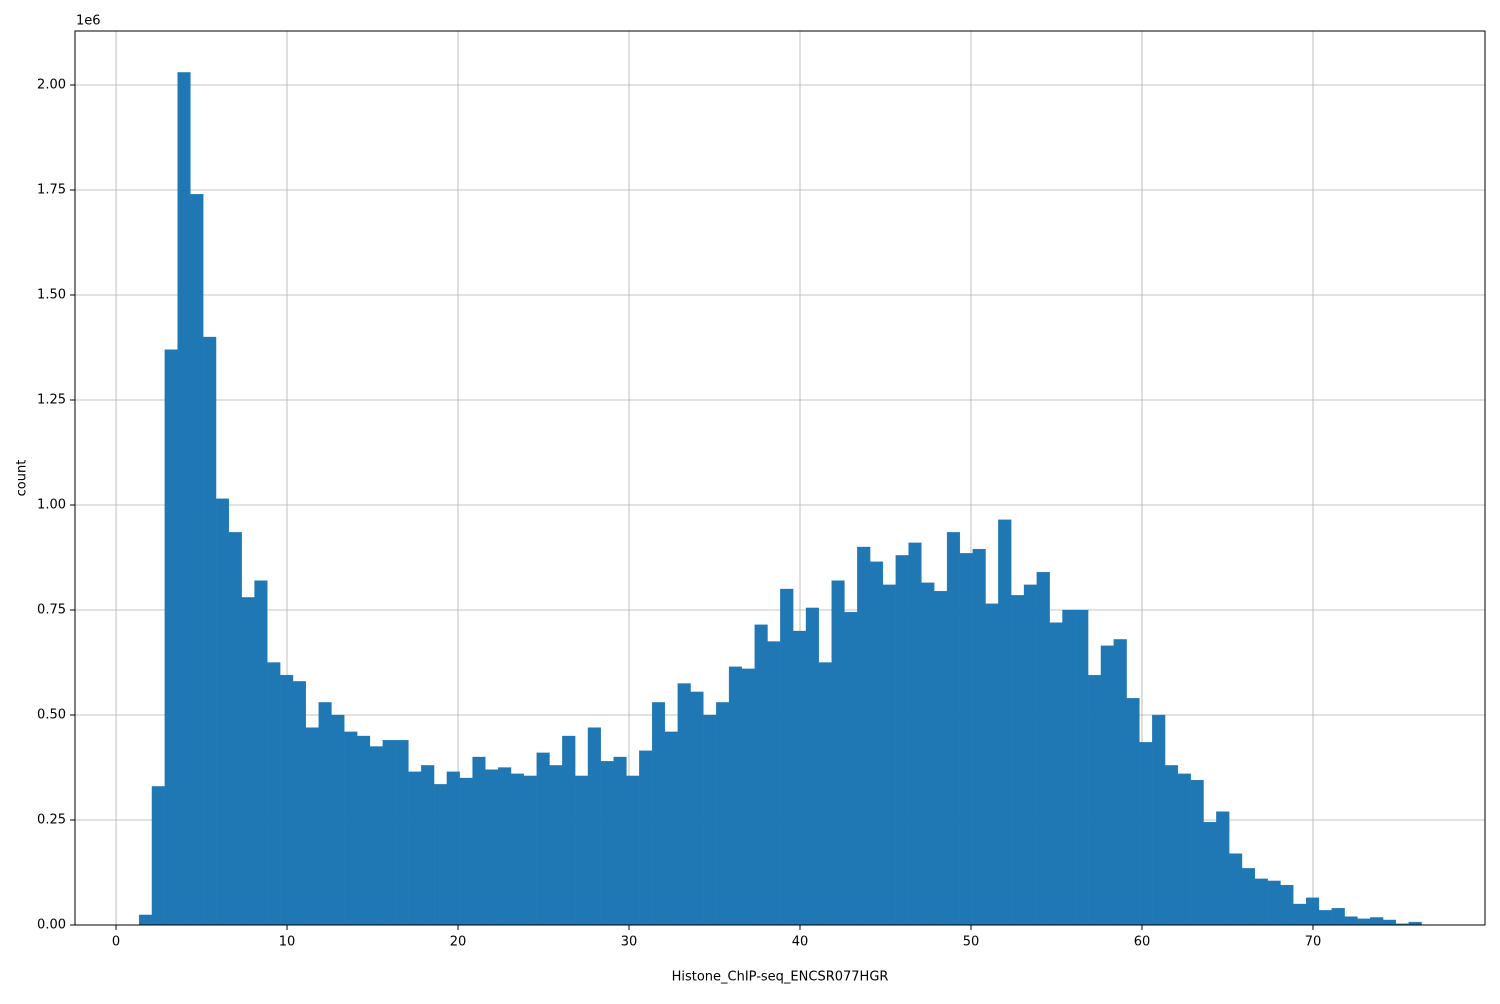 The height and width of the screenshot is (1004, 1500). I want to click on x-tick-label: 10, so click(287, 942).